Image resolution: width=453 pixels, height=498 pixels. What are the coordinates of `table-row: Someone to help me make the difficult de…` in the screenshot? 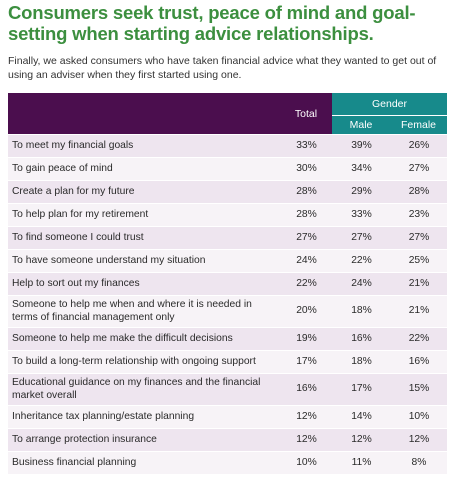 It's located at (227, 339).